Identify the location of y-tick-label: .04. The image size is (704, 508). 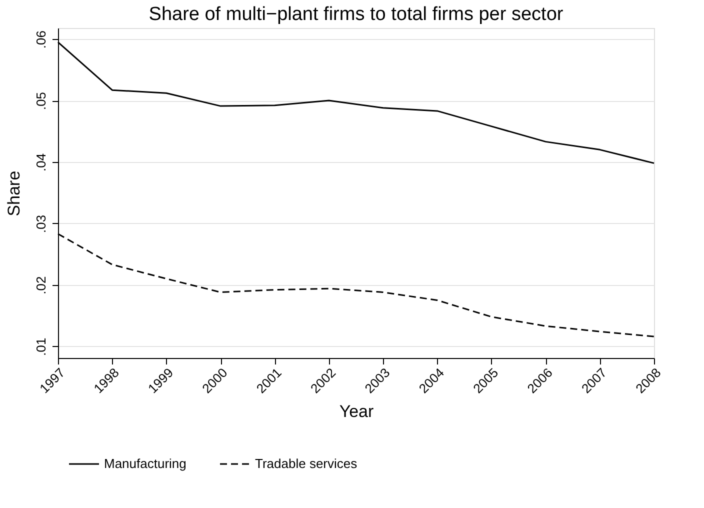
(41, 162).